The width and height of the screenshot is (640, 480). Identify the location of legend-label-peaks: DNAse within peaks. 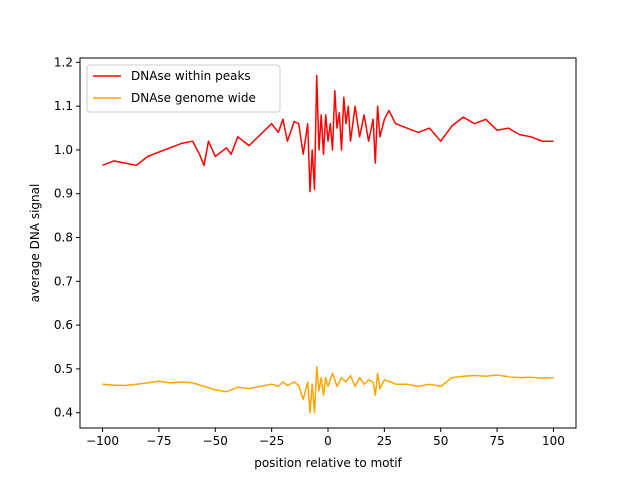
(191, 76).